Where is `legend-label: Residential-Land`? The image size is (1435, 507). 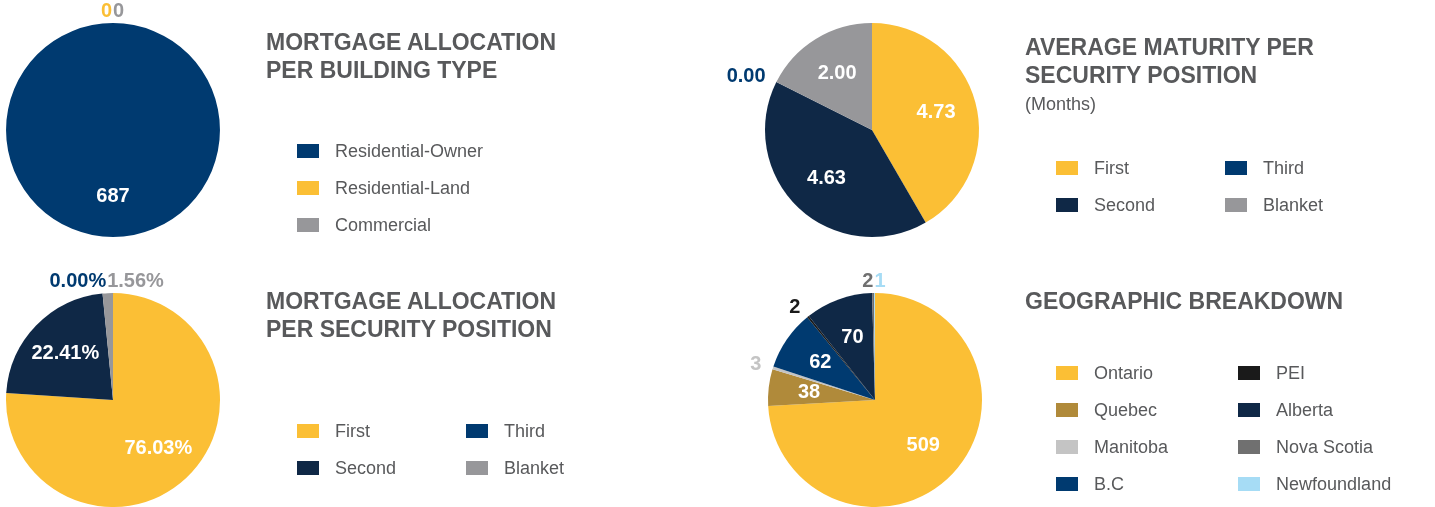 legend-label: Residential-Land is located at coordinates (403, 188).